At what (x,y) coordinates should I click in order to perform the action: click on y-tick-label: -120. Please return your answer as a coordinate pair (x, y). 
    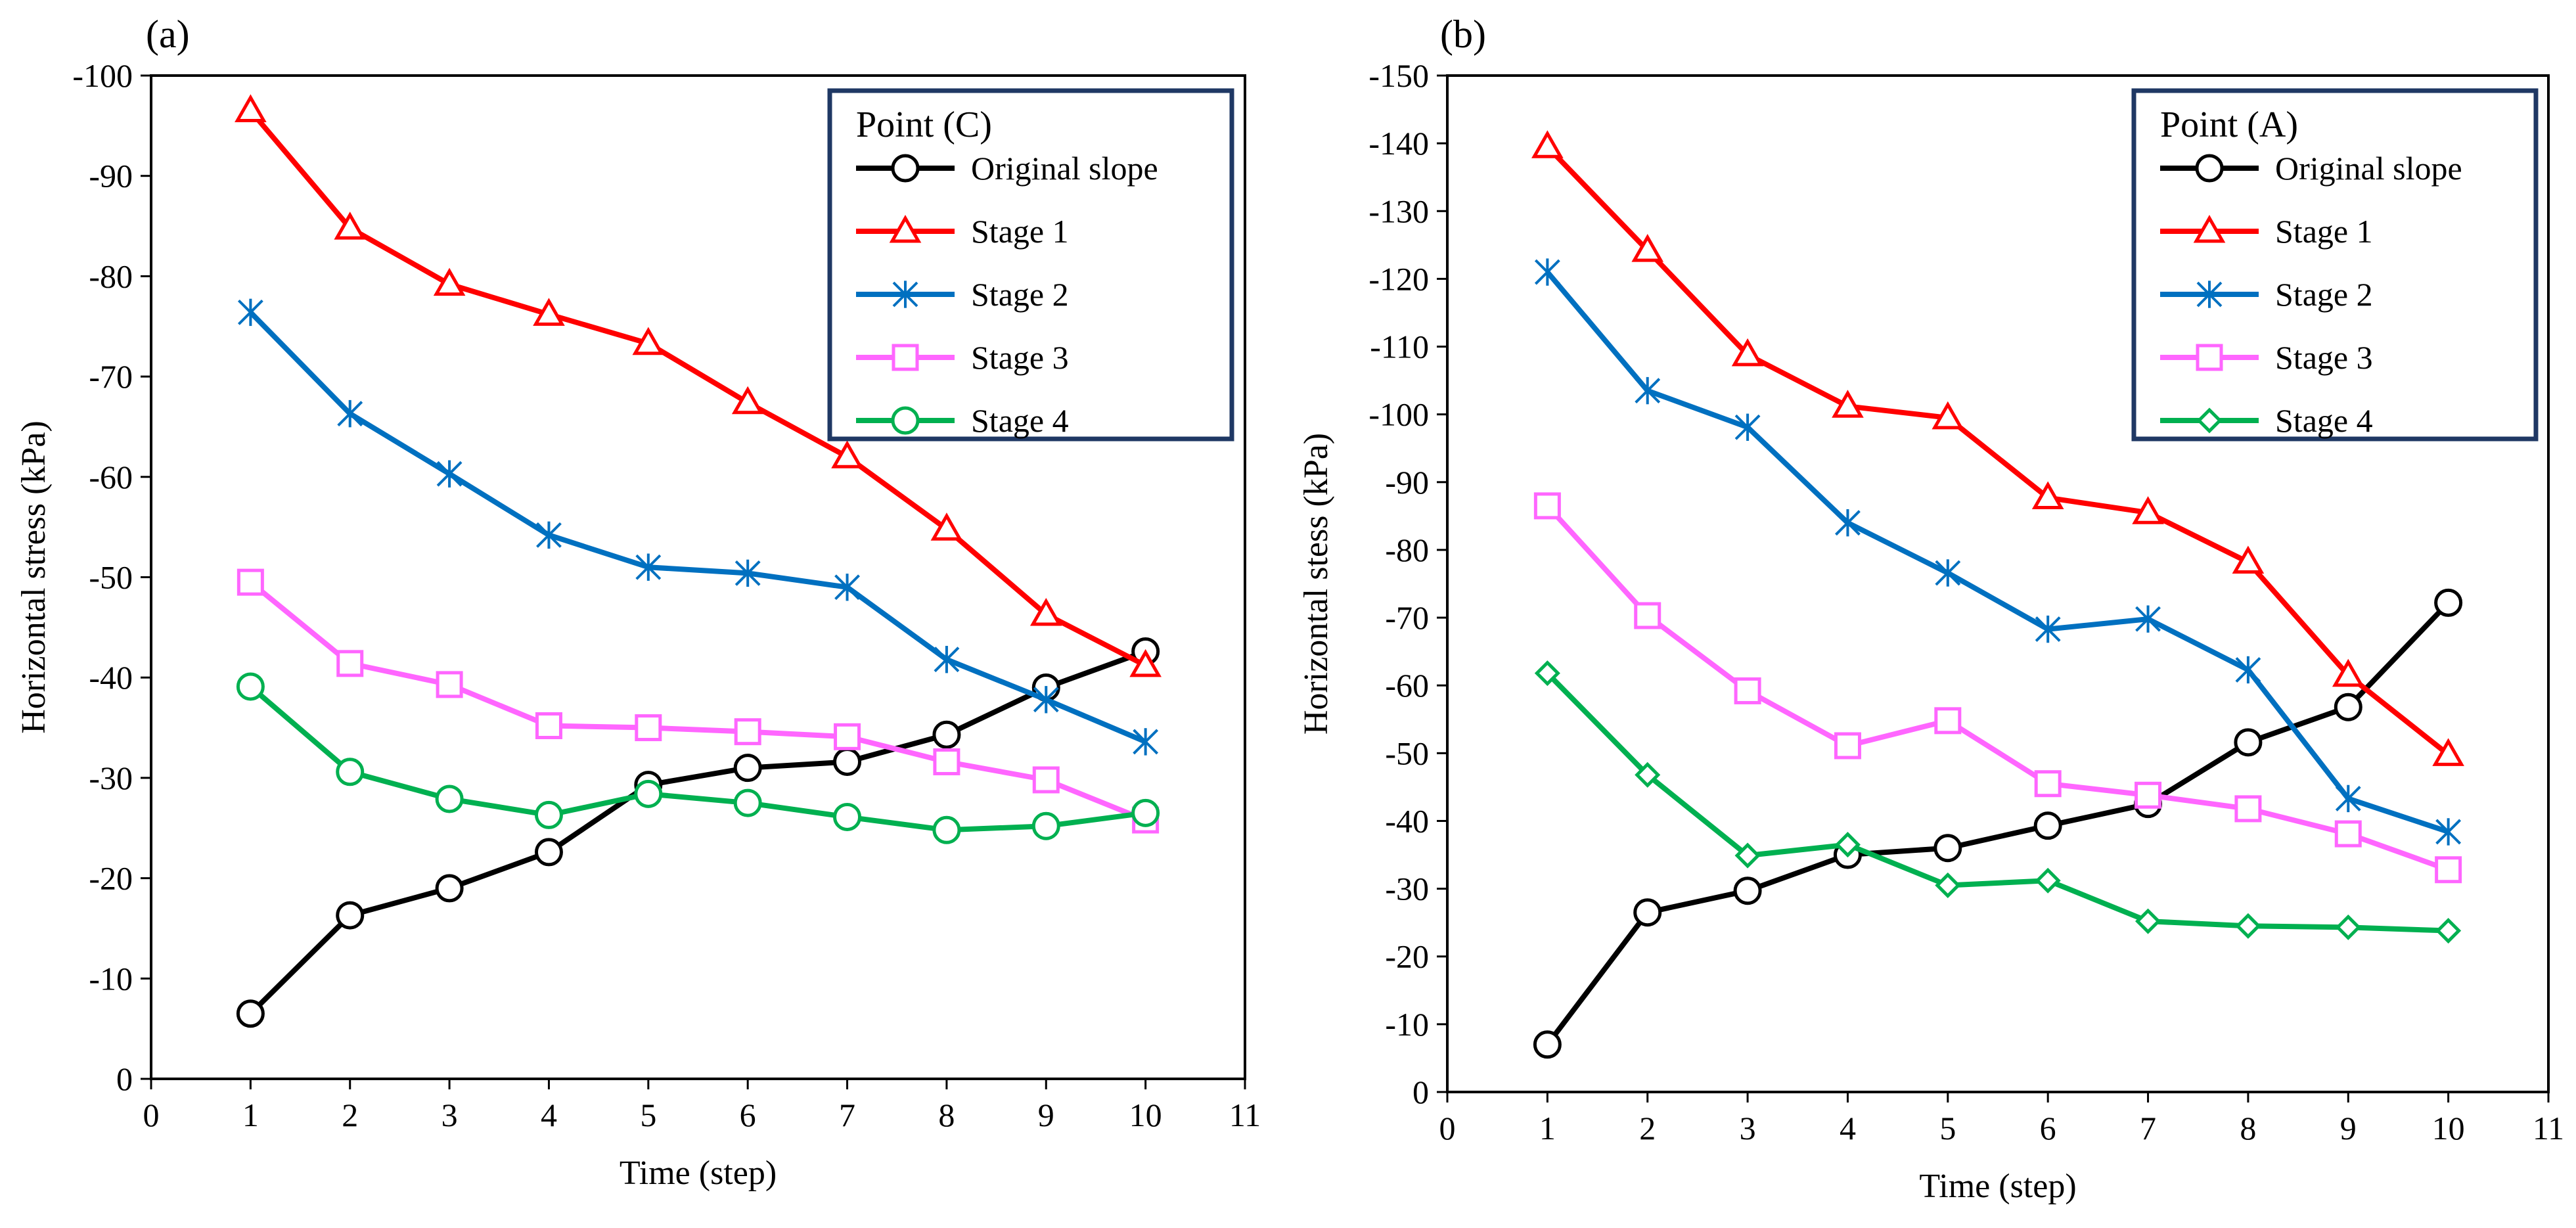
    Looking at the image, I should click on (1398, 278).